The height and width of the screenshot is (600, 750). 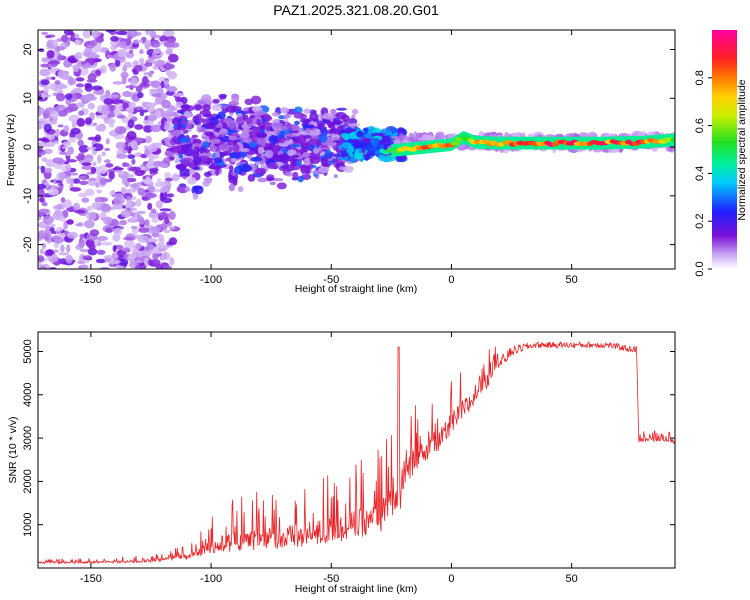 What do you see at coordinates (572, 579) in the screenshot?
I see `snr-xtick-label: 50` at bounding box center [572, 579].